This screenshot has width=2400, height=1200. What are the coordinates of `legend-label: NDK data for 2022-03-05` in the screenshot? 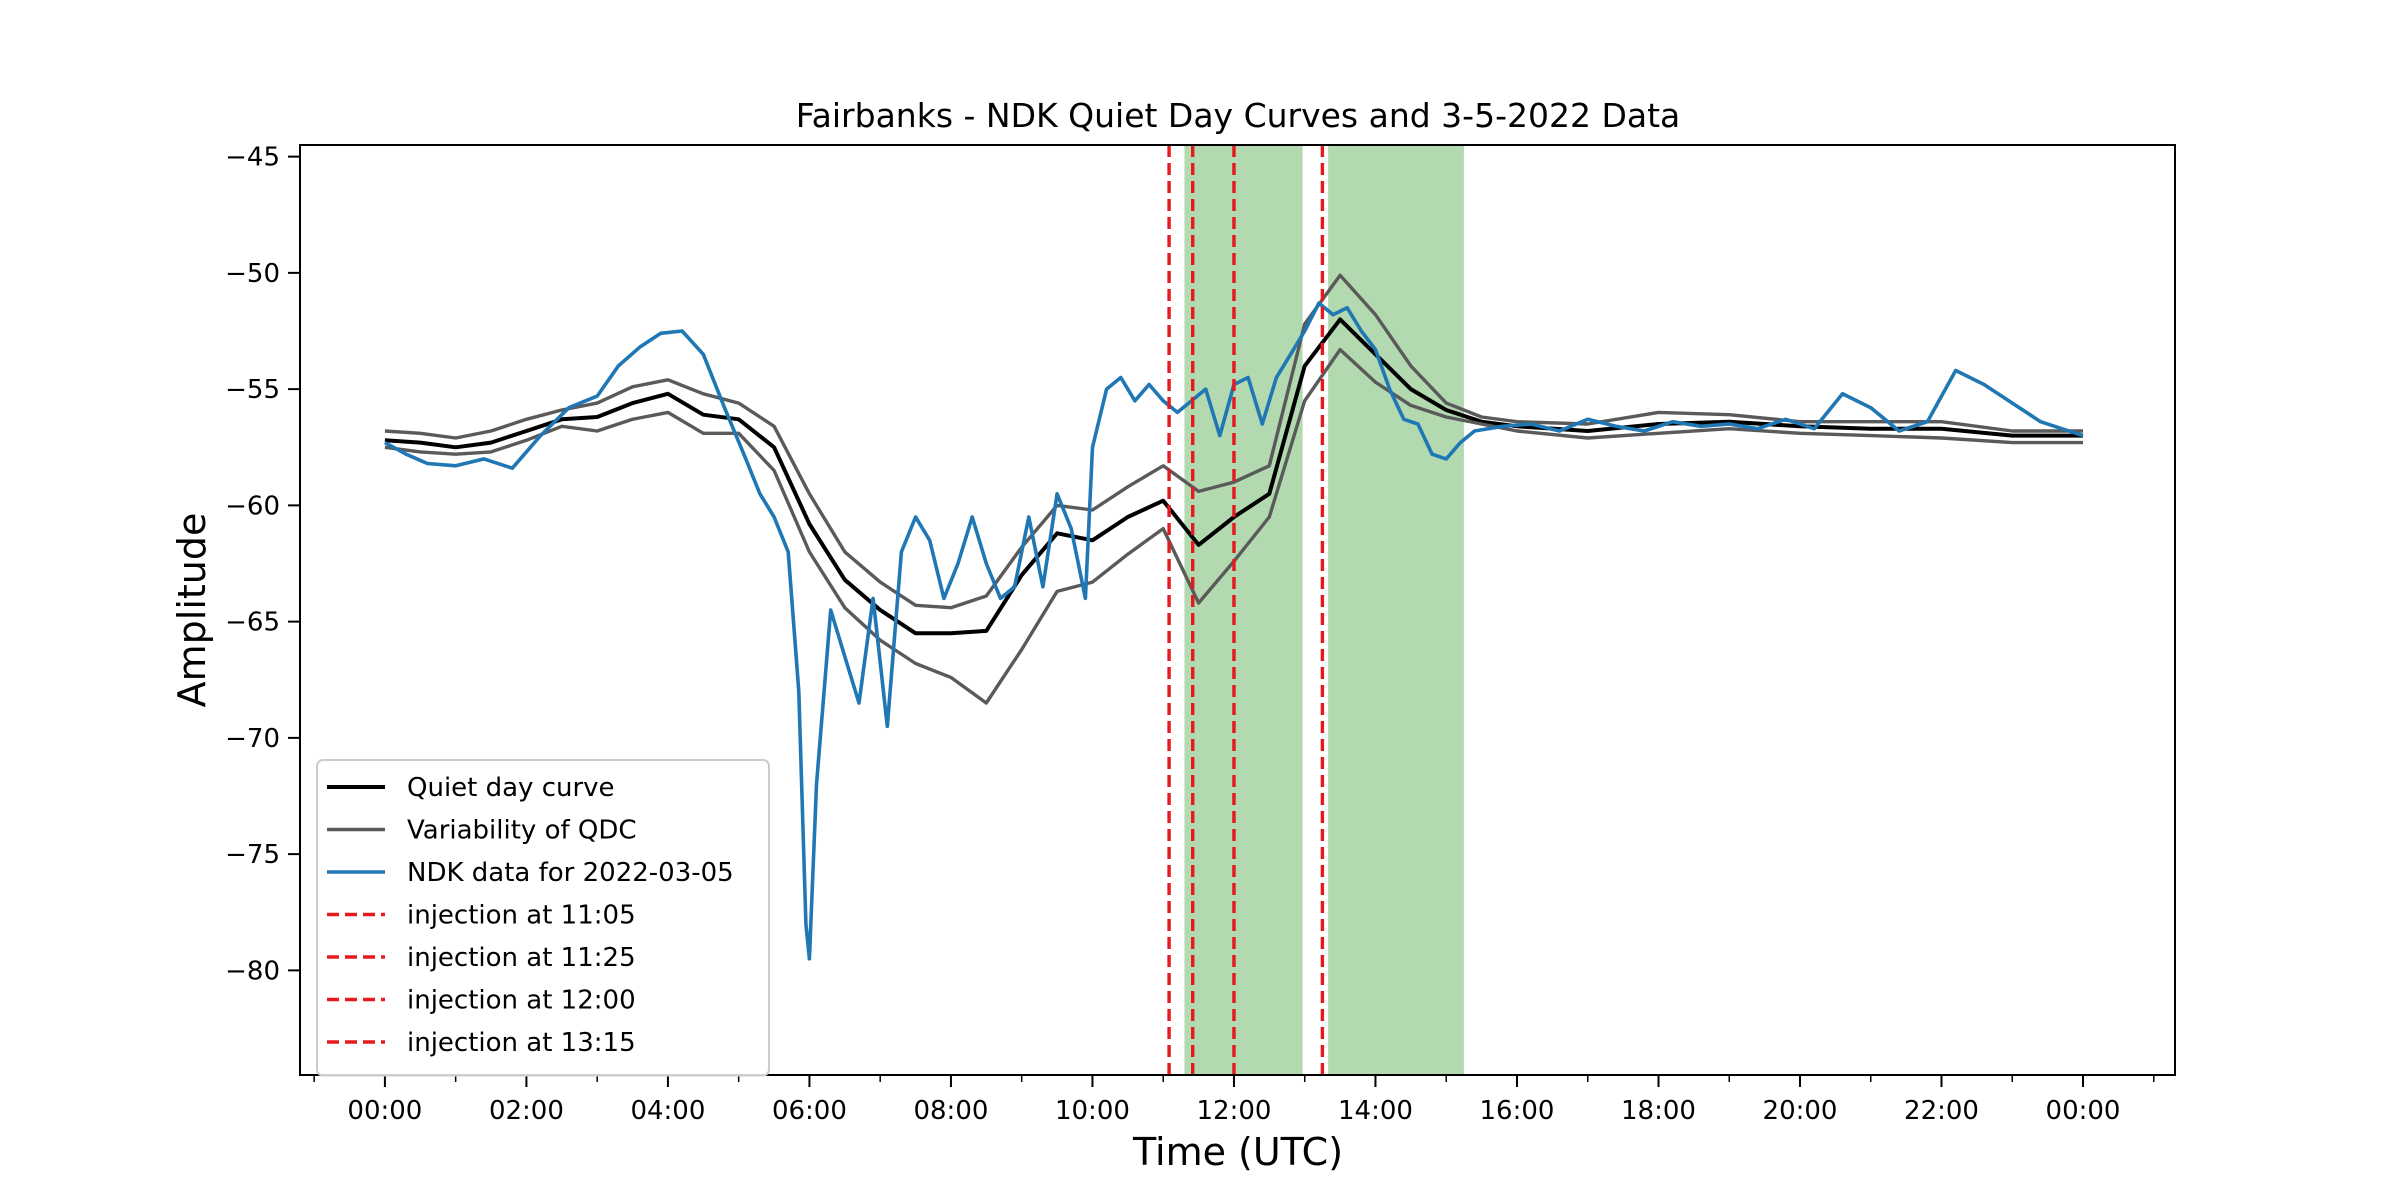 It's located at (570, 873).